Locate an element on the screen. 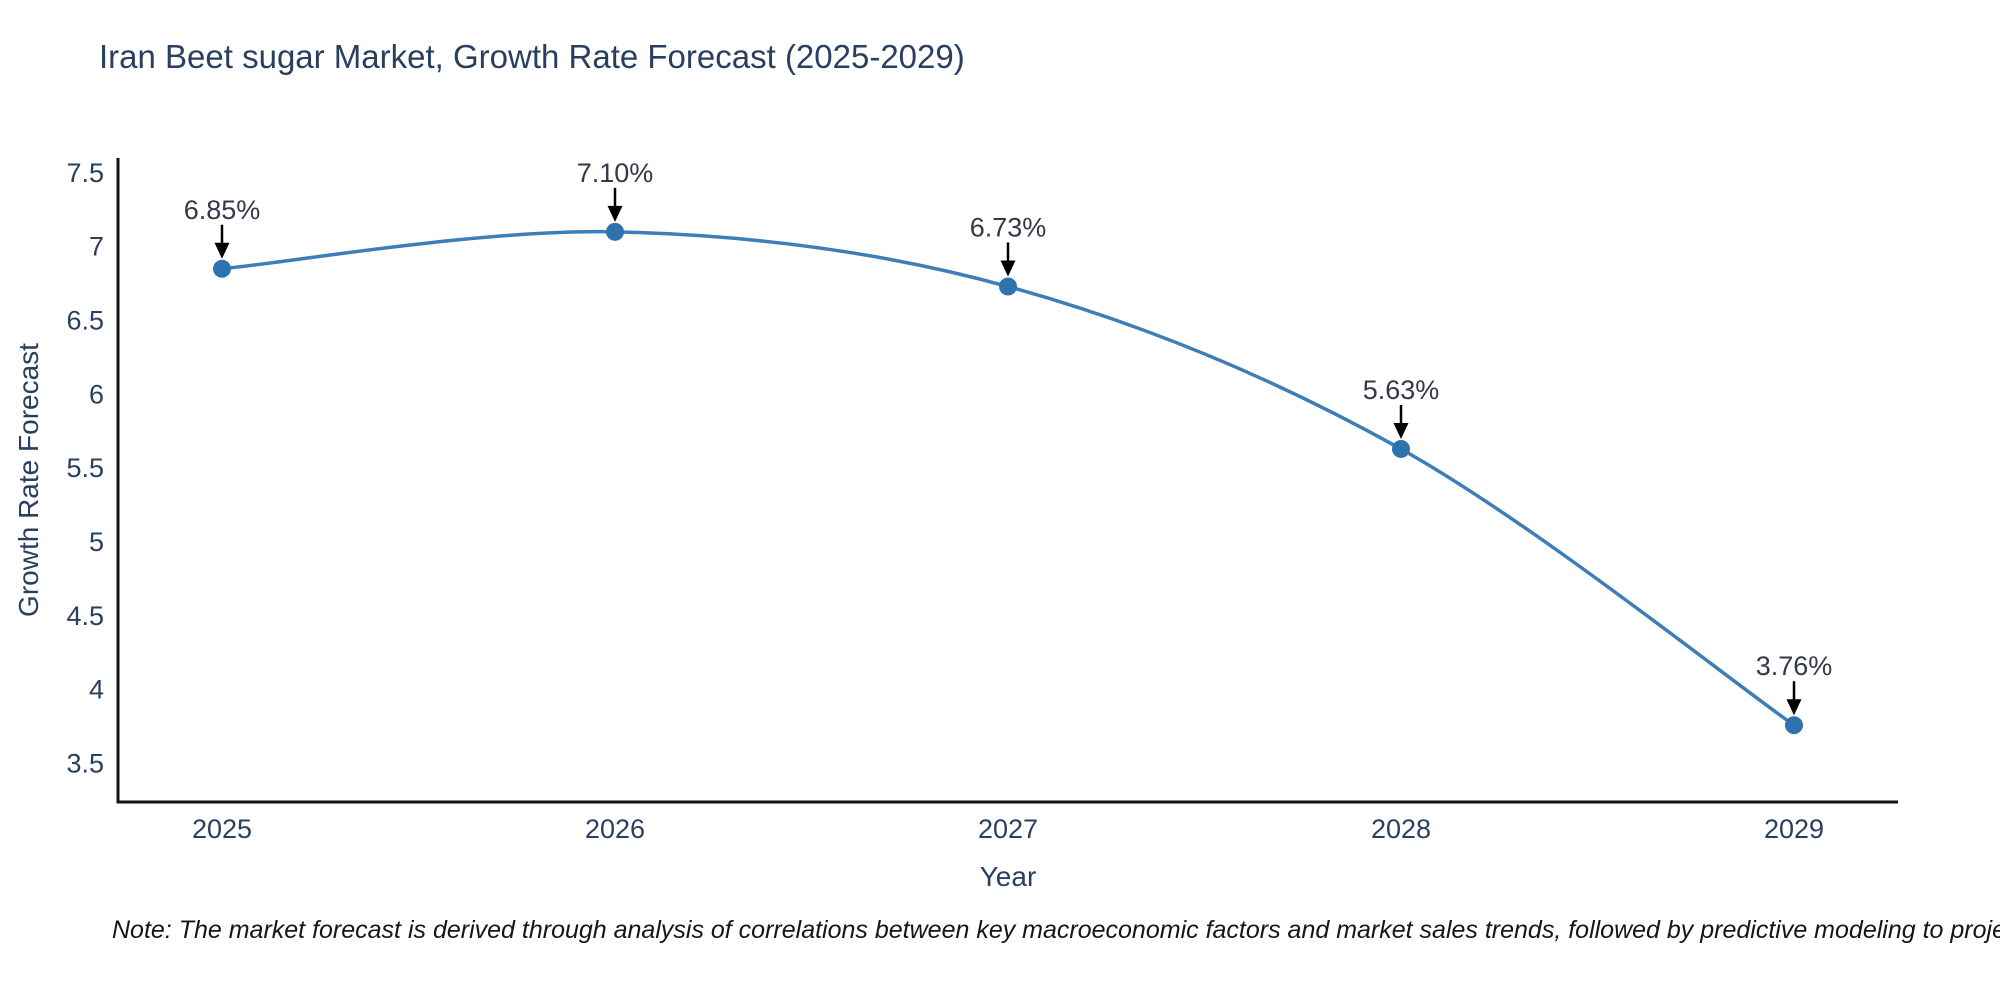 Image resolution: width=2000 pixels, height=1000 pixels. x-axis-tick-labels: 2025 2026 2027 2028 2029 is located at coordinates (1008, 829).